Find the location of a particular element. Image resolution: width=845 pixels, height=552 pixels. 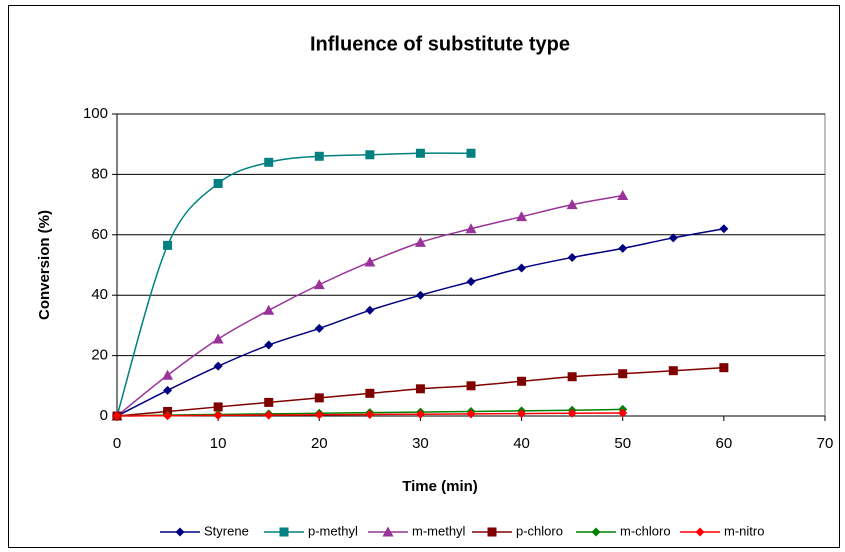

x-tick-label: 40 is located at coordinates (521, 443).